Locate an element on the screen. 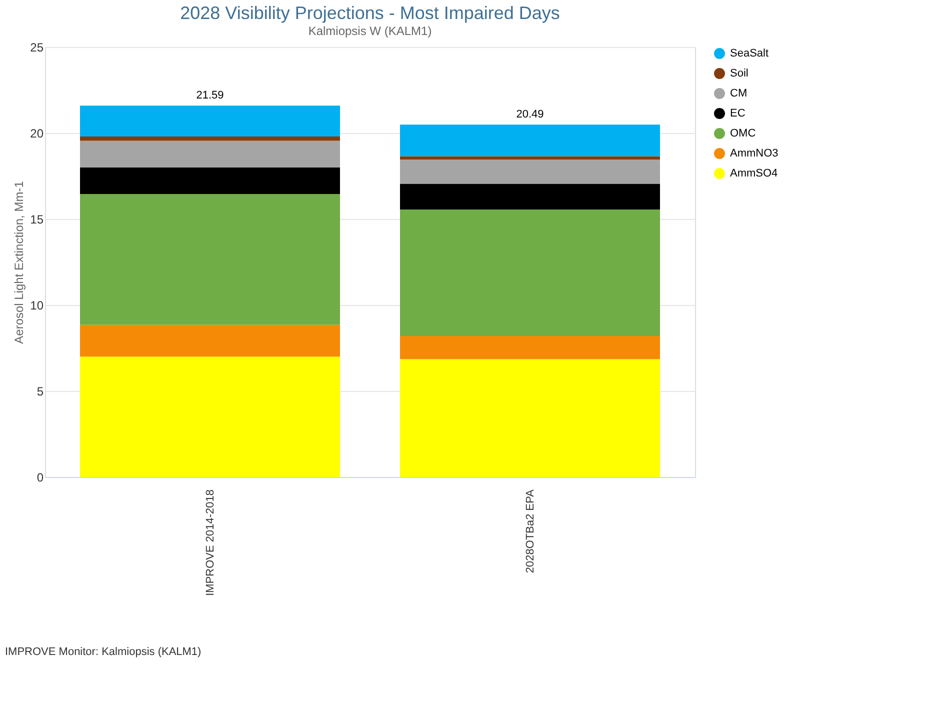 Image resolution: width=946 pixels, height=726 pixels. legend-label: SeaSalt is located at coordinates (749, 54).